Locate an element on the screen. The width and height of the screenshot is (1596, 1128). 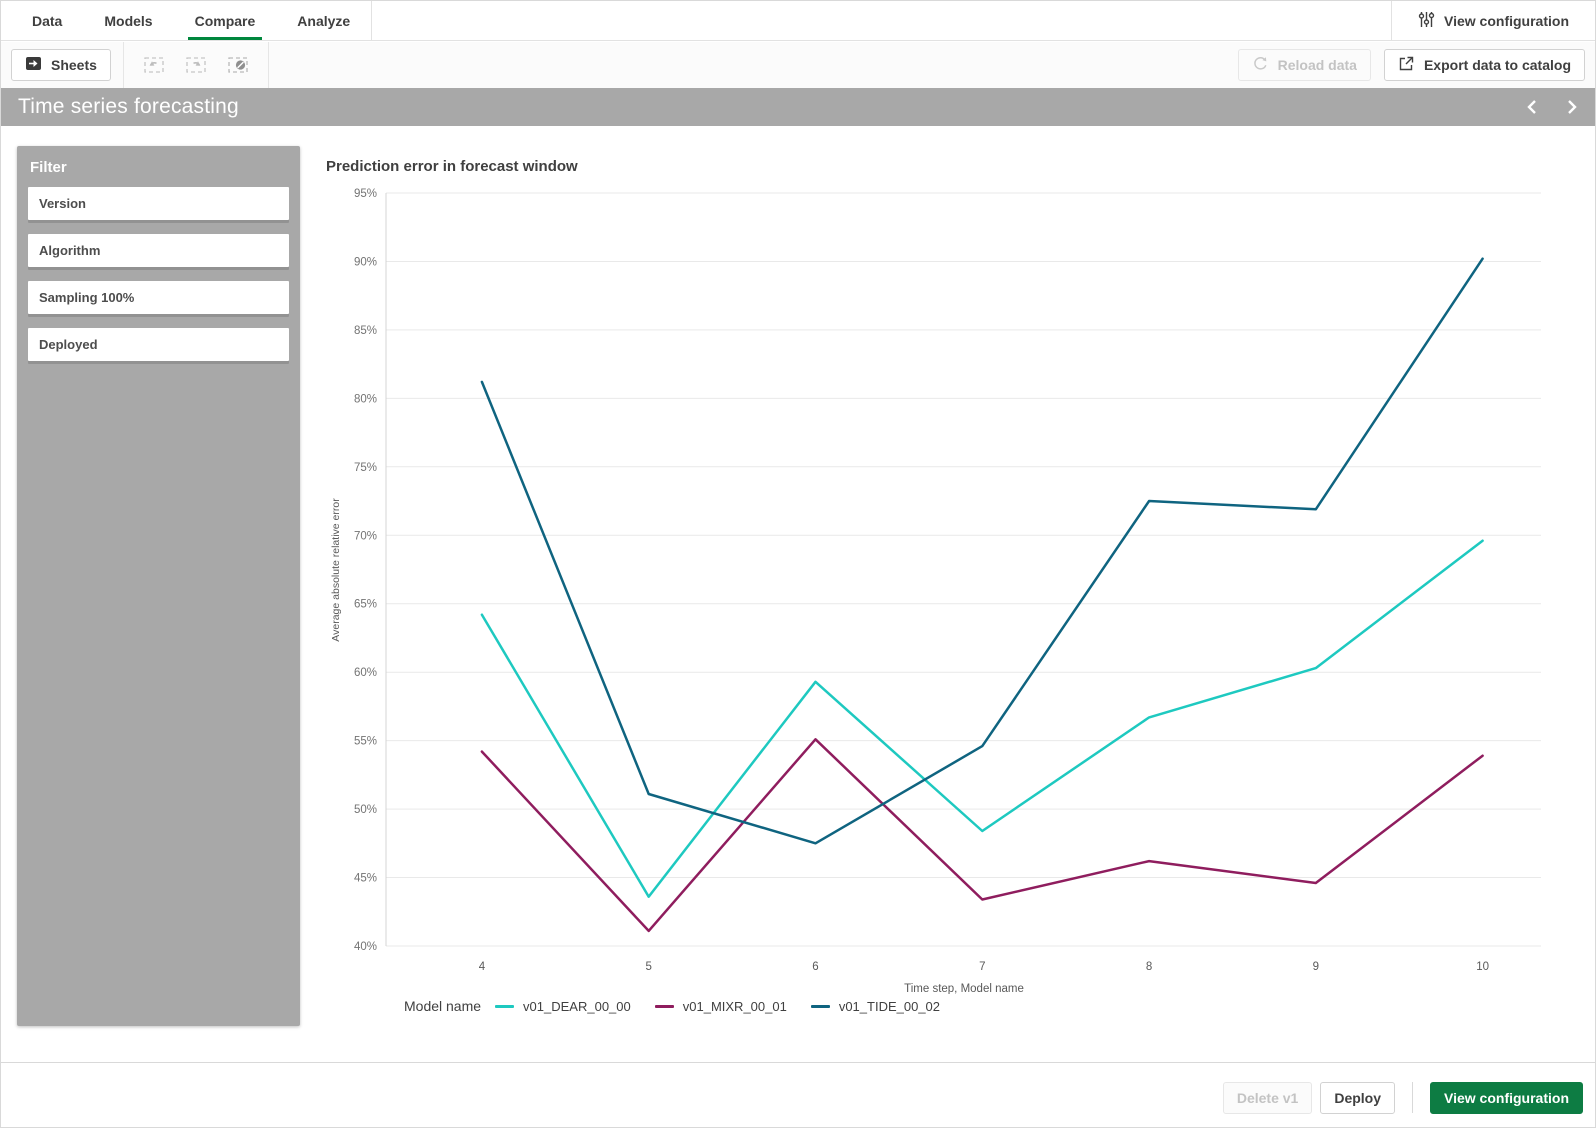
nav-tabs: Data Models Compare Analyze is located at coordinates (187, 20).